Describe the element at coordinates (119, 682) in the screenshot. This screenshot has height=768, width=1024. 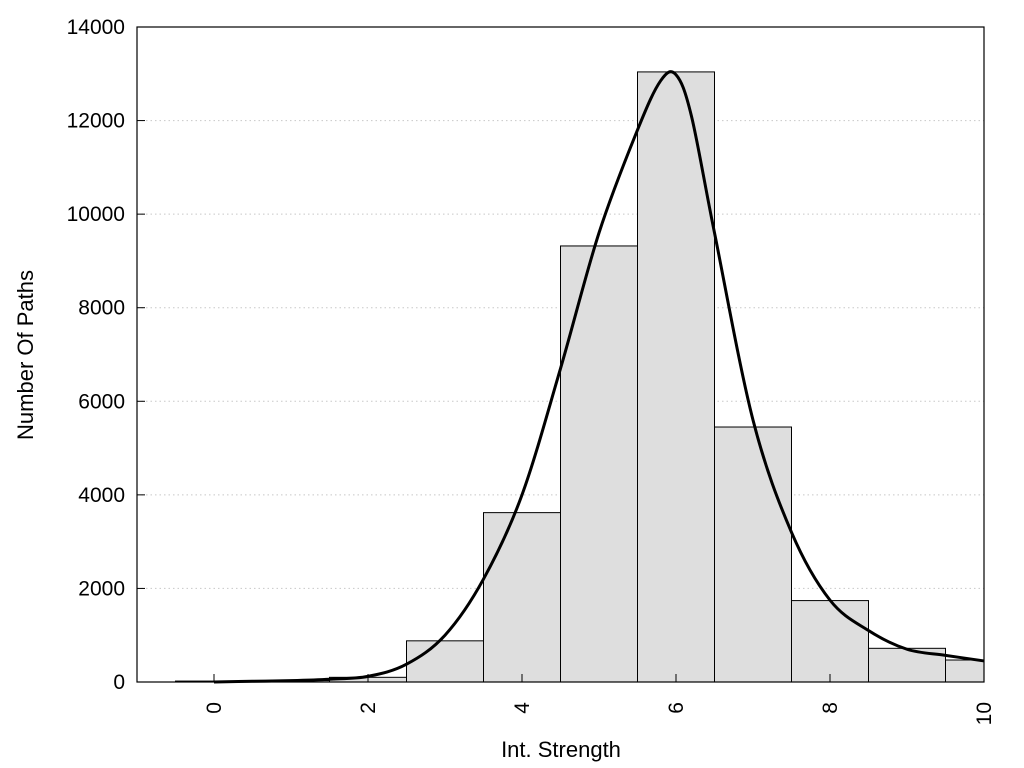
I see `y-tick-label: 0` at that location.